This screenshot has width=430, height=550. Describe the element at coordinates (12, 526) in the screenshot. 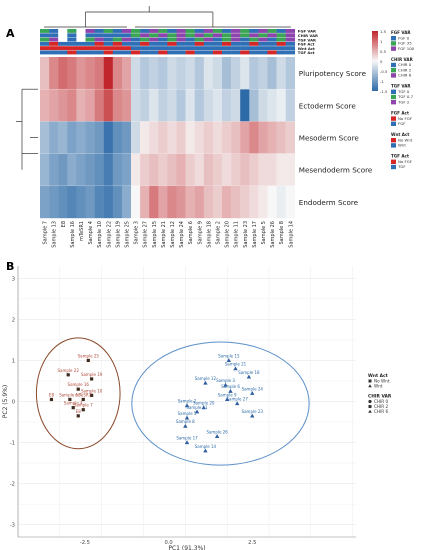

I see `y-tick-label: -3` at that location.